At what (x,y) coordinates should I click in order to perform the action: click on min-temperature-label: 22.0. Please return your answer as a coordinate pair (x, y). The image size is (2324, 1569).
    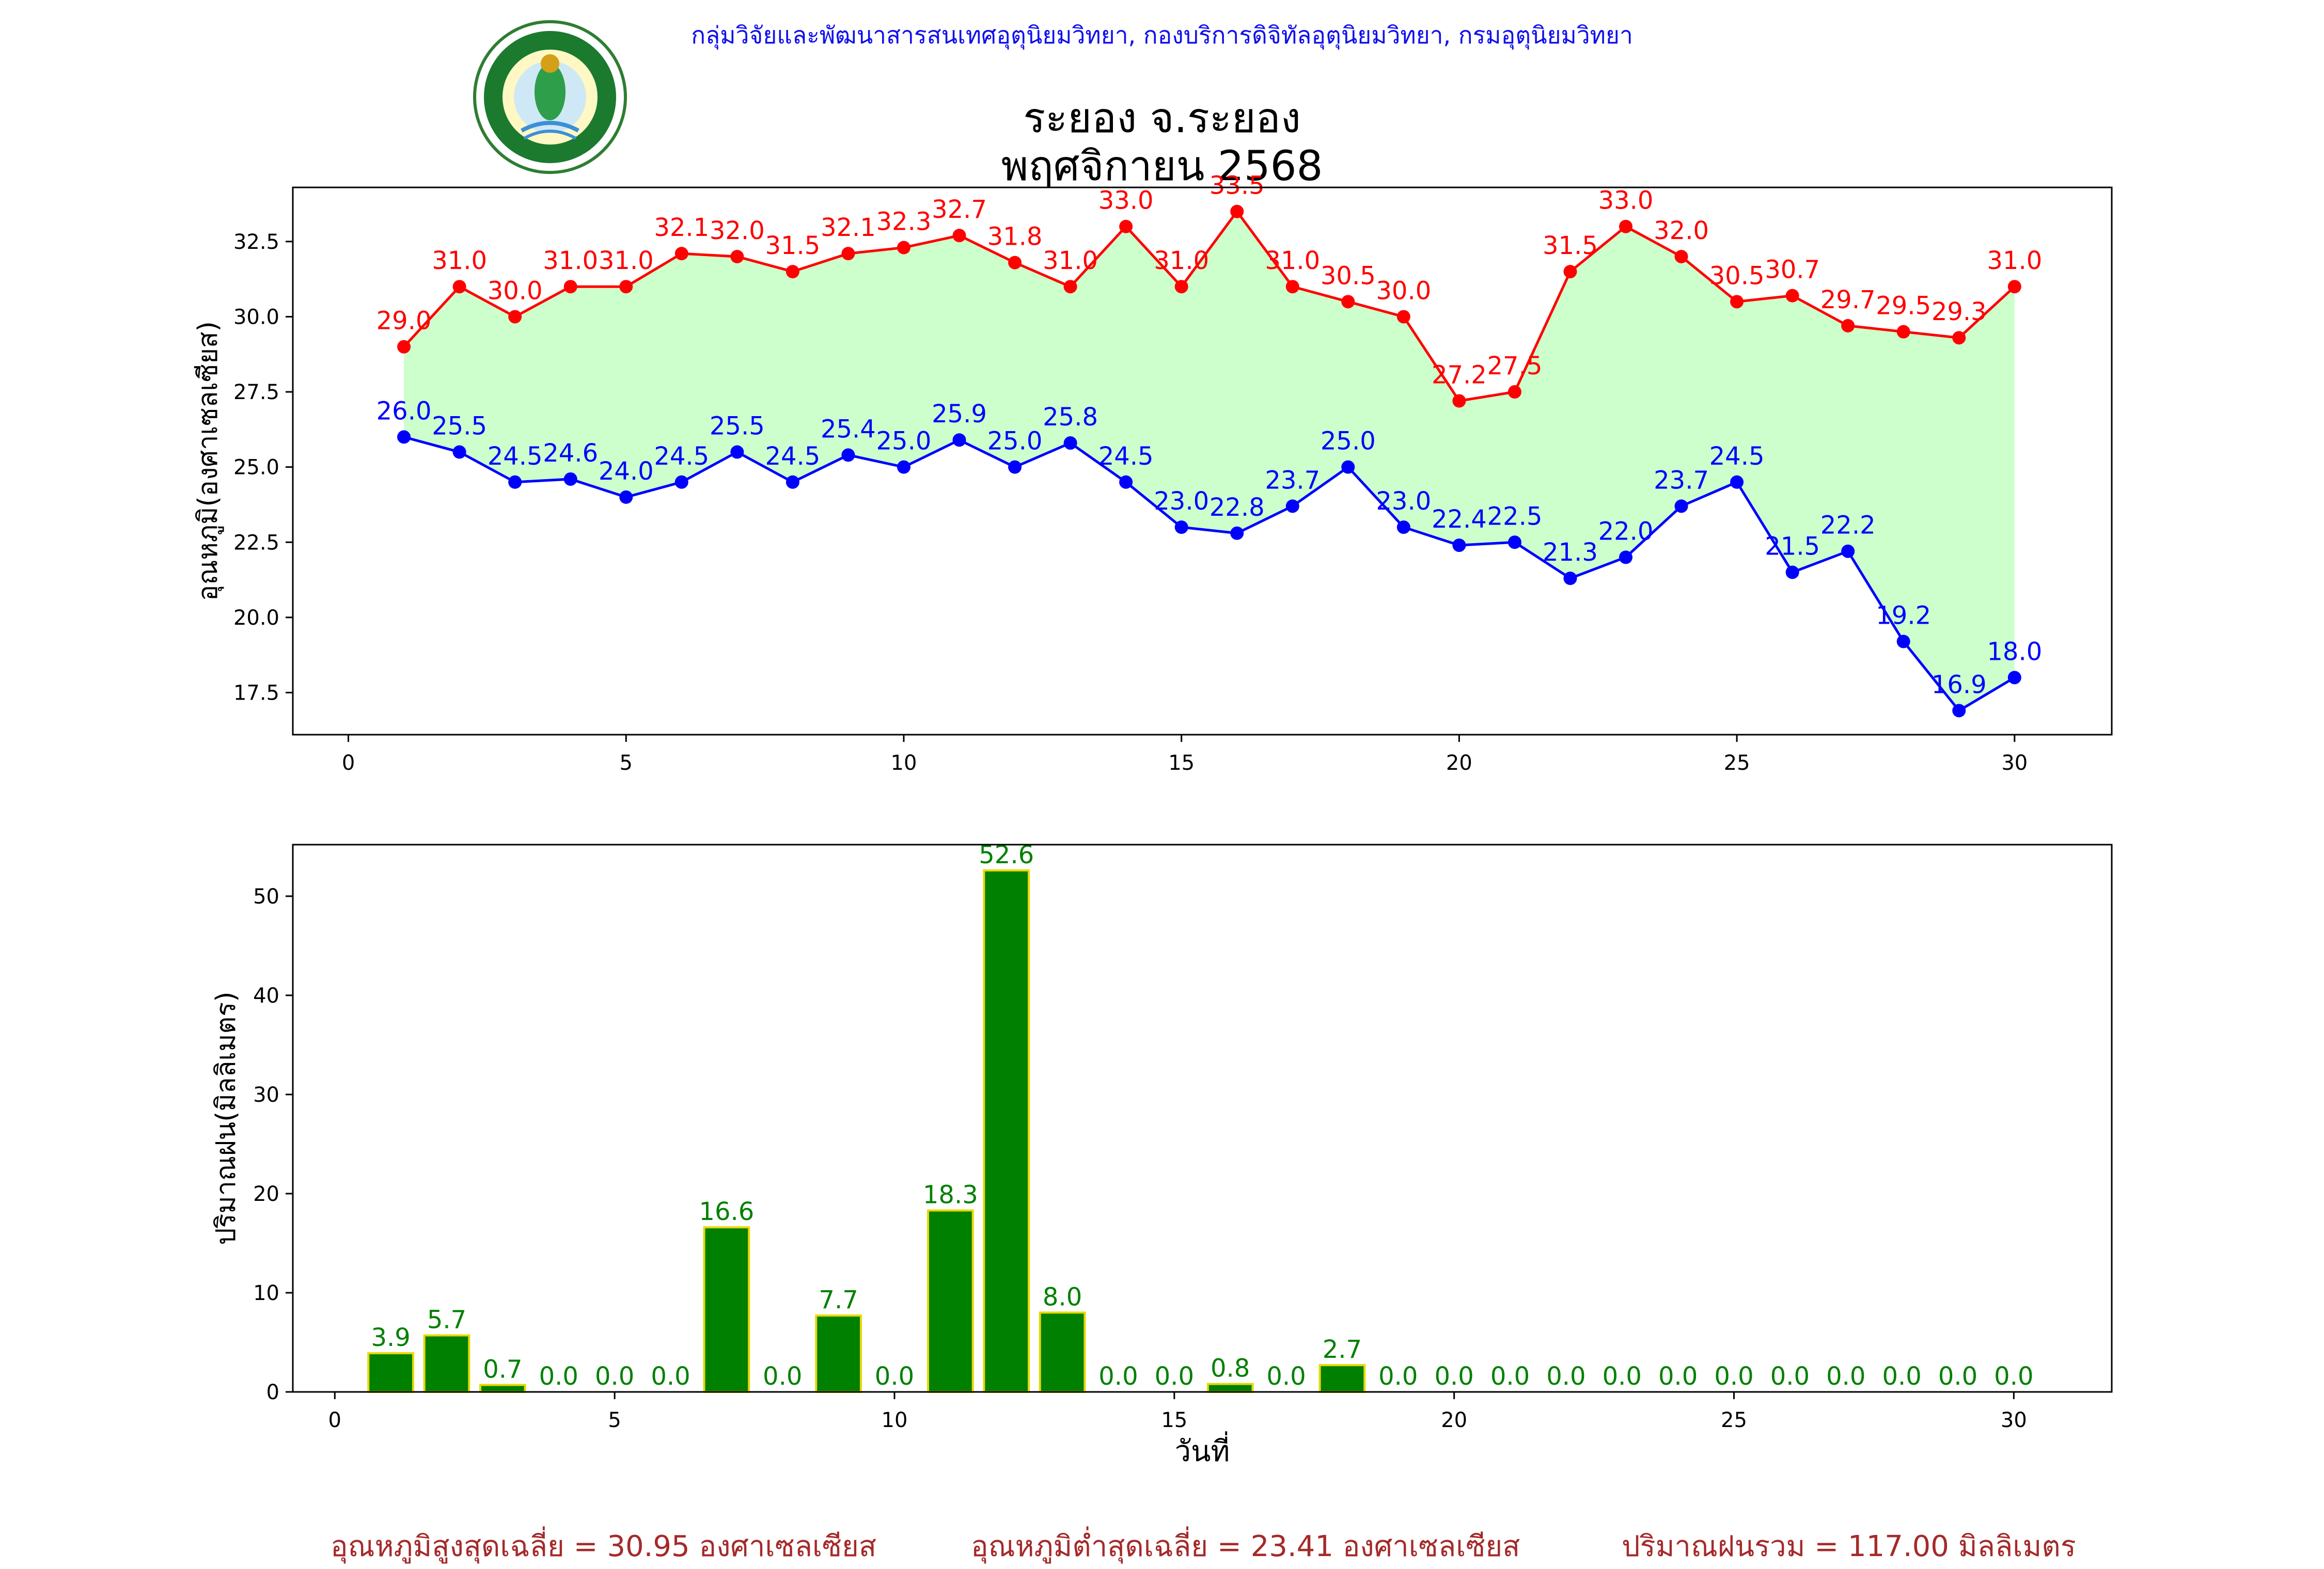
    Looking at the image, I should click on (1626, 531).